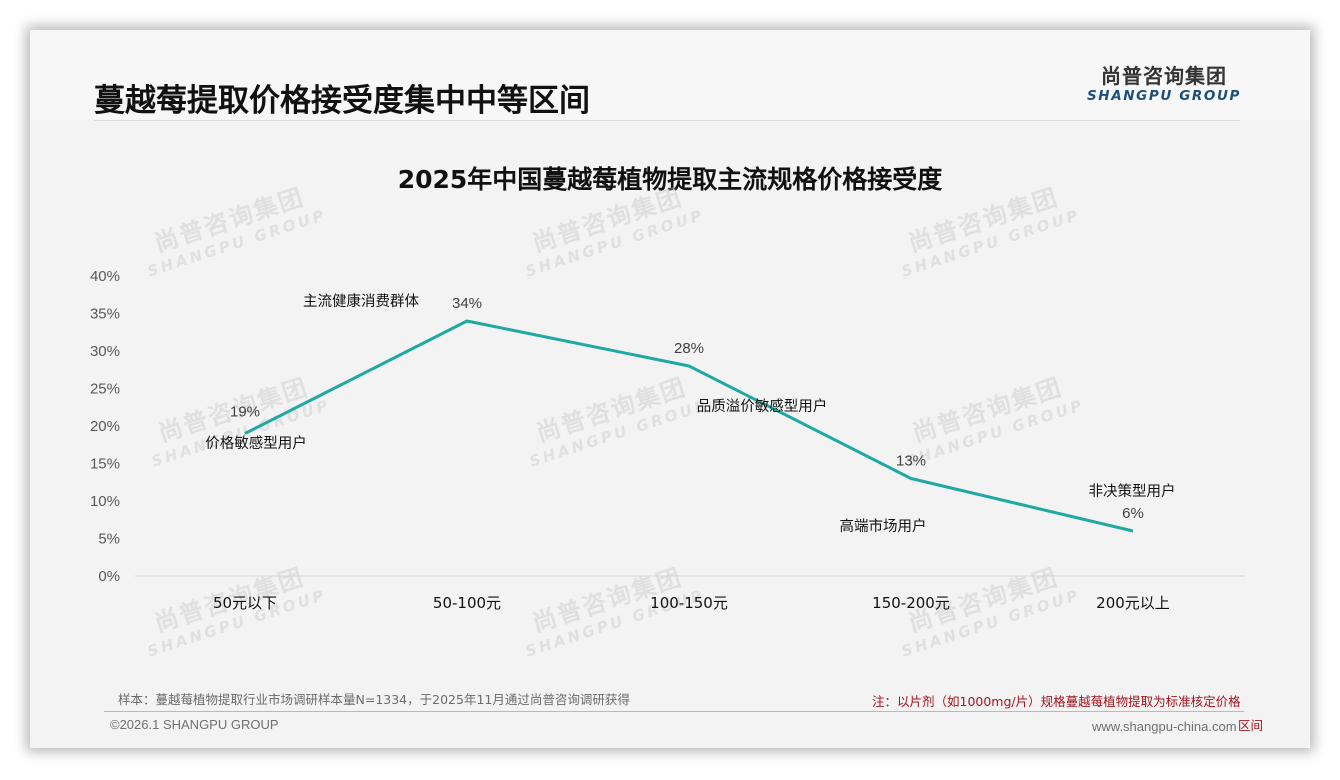 This screenshot has height=780, width=1340. What do you see at coordinates (109, 576) in the screenshot?
I see `y-tick-label: 0%` at bounding box center [109, 576].